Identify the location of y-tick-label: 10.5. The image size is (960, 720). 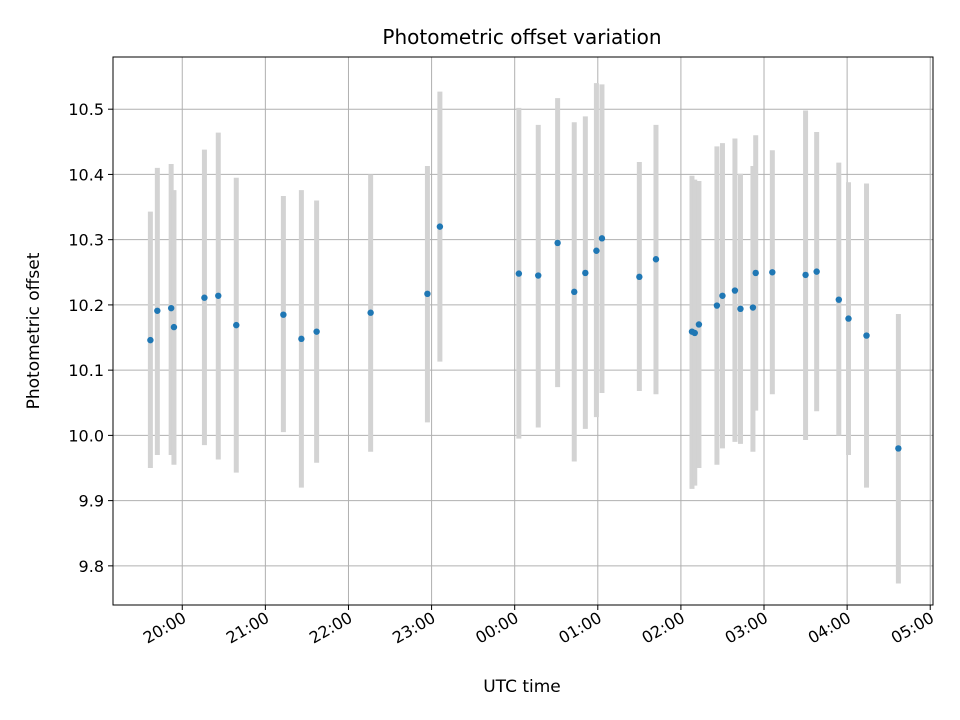
(86, 109).